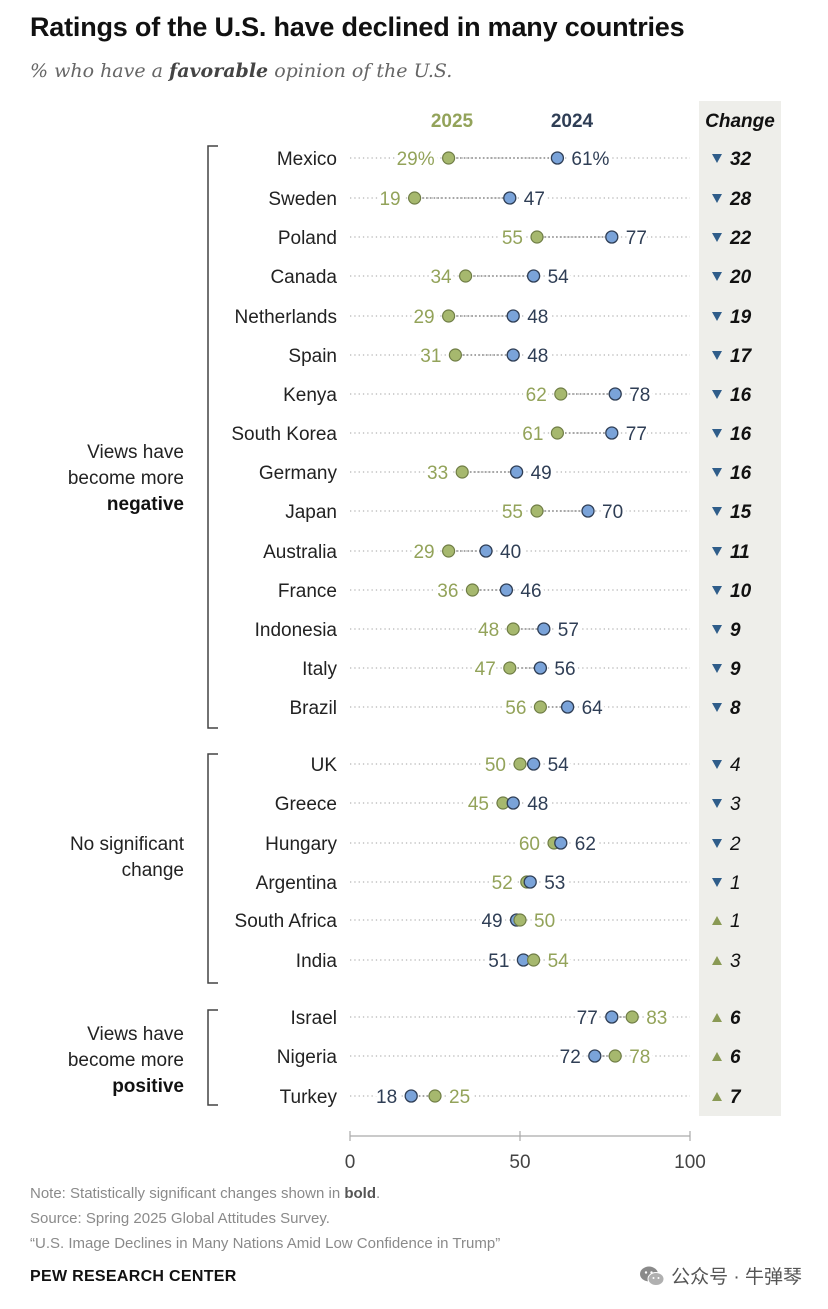 This screenshot has height=1309, width=828. I want to click on group-label-bold: negative, so click(145, 504).